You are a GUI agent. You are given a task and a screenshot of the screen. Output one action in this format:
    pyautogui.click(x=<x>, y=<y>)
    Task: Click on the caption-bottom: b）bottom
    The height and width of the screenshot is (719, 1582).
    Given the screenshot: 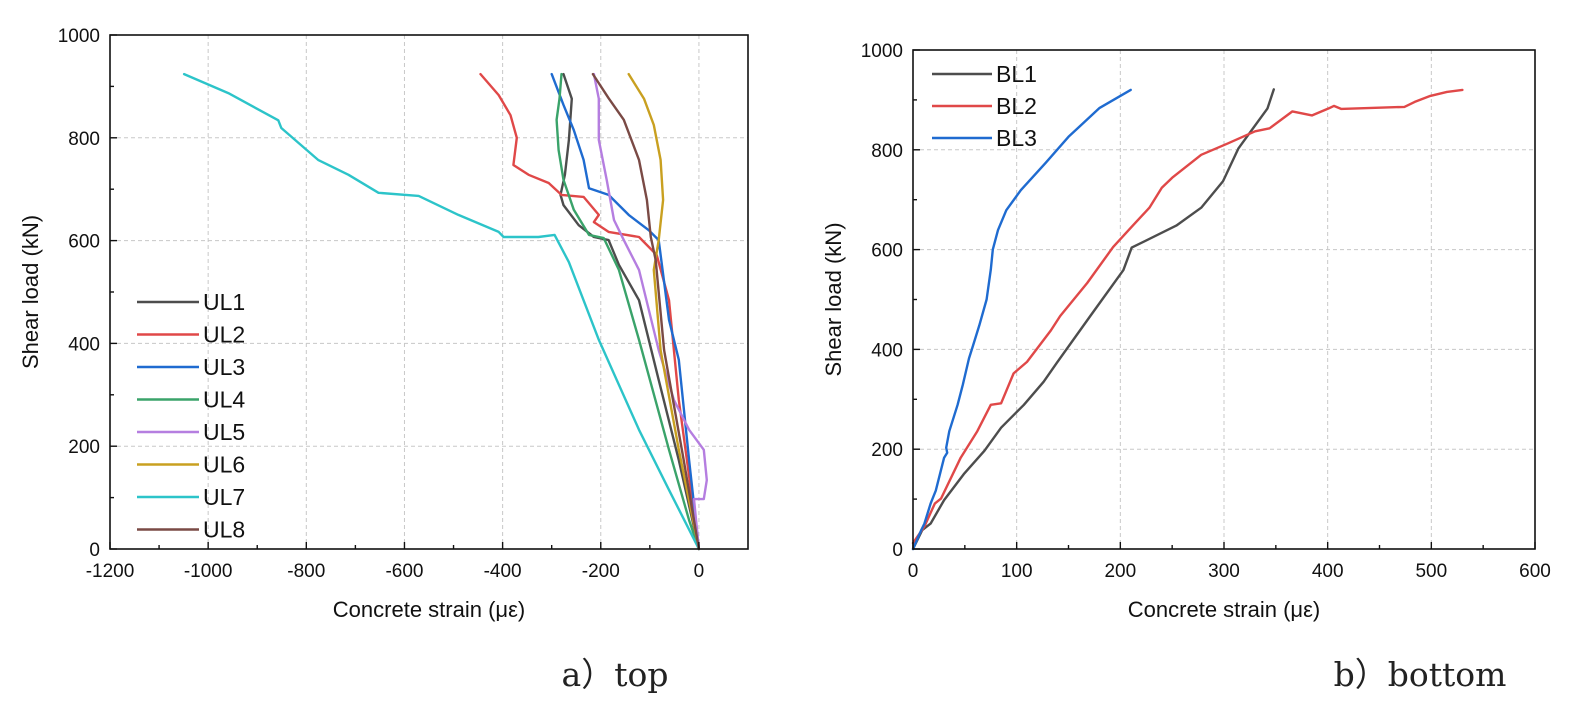 What is the action you would take?
    pyautogui.click(x=1420, y=674)
    